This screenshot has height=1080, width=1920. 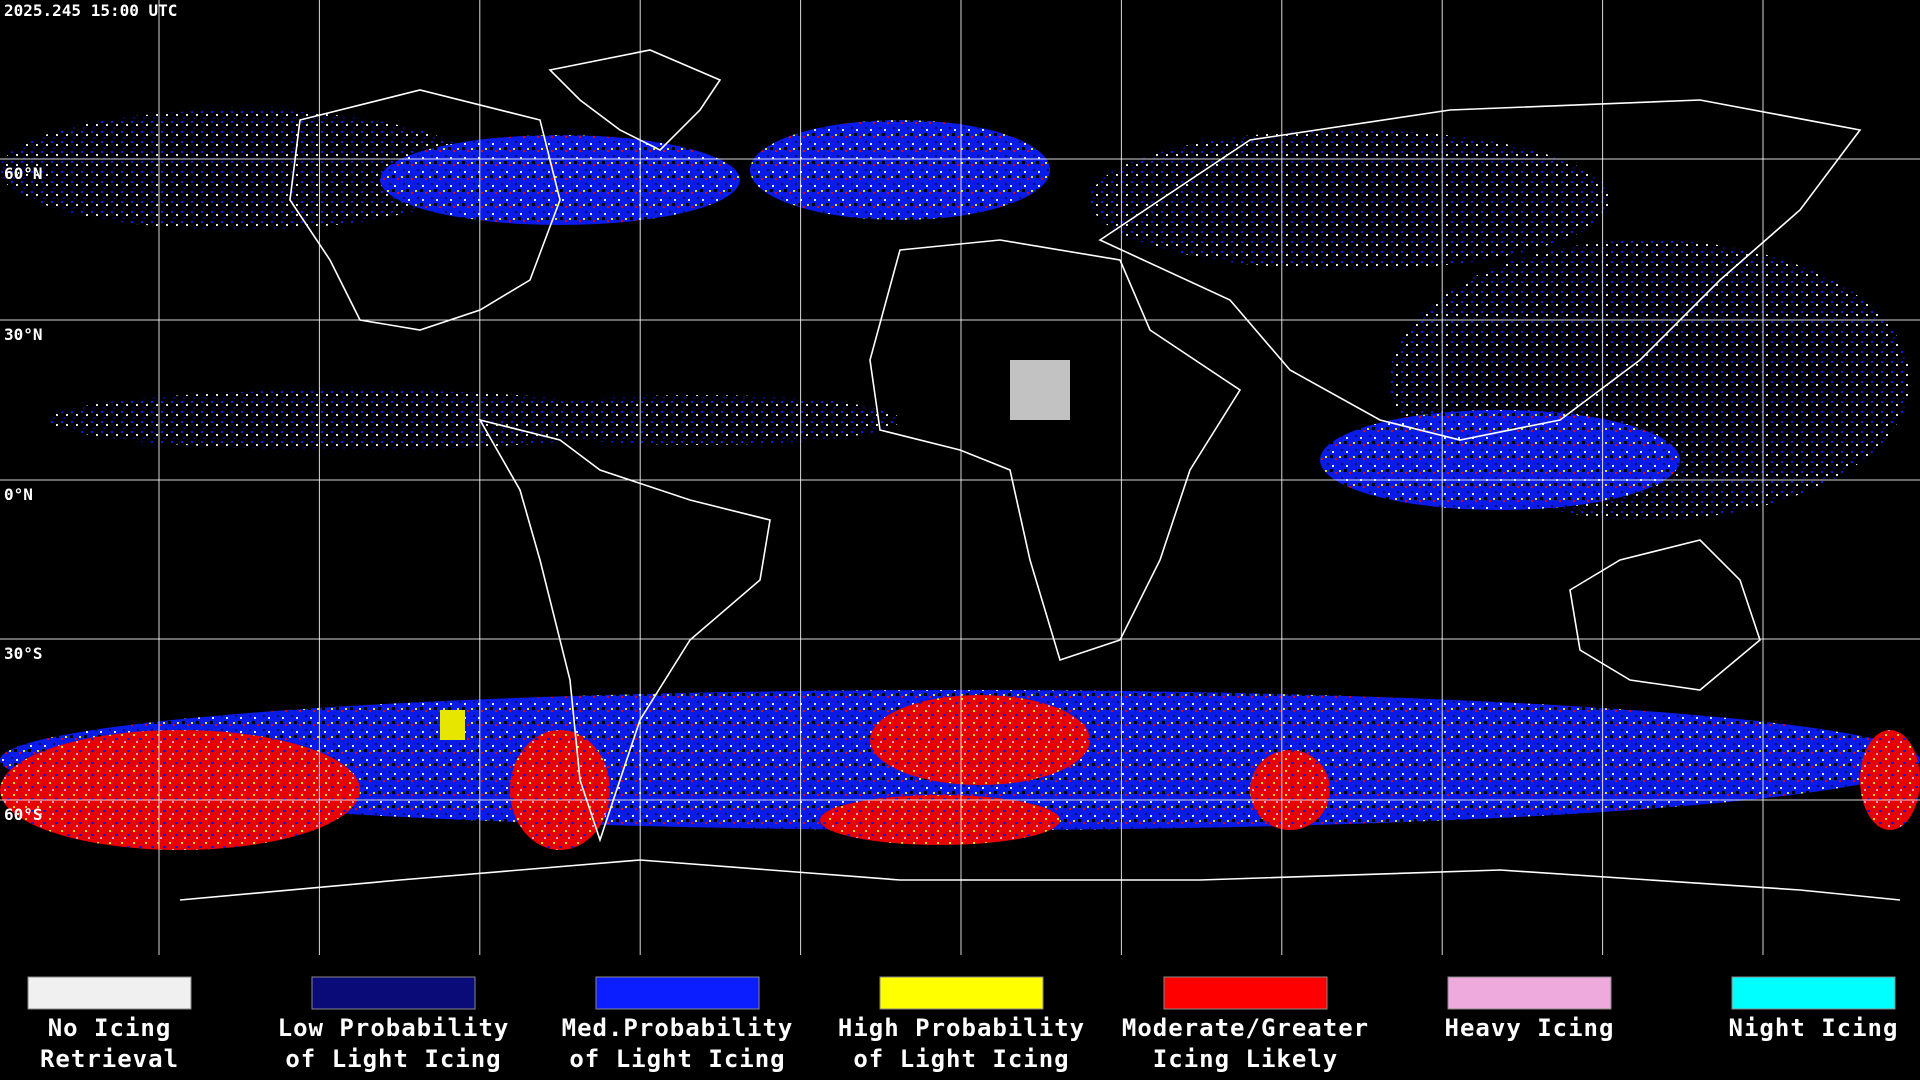 What do you see at coordinates (1814, 1028) in the screenshot?
I see `legend-label: Night Icing` at bounding box center [1814, 1028].